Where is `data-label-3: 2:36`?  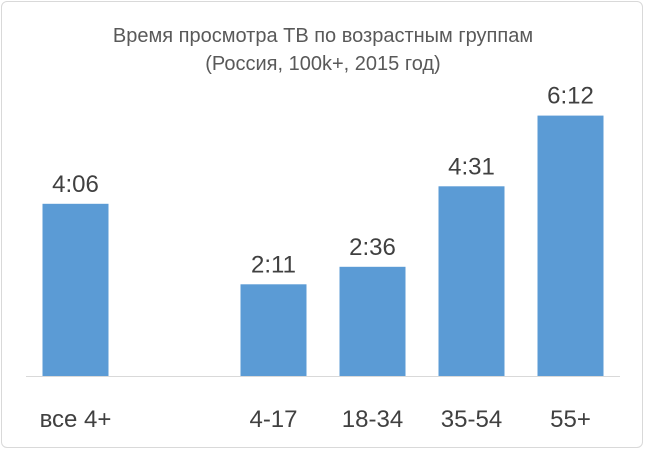
data-label-3: 2:36 is located at coordinates (372, 247).